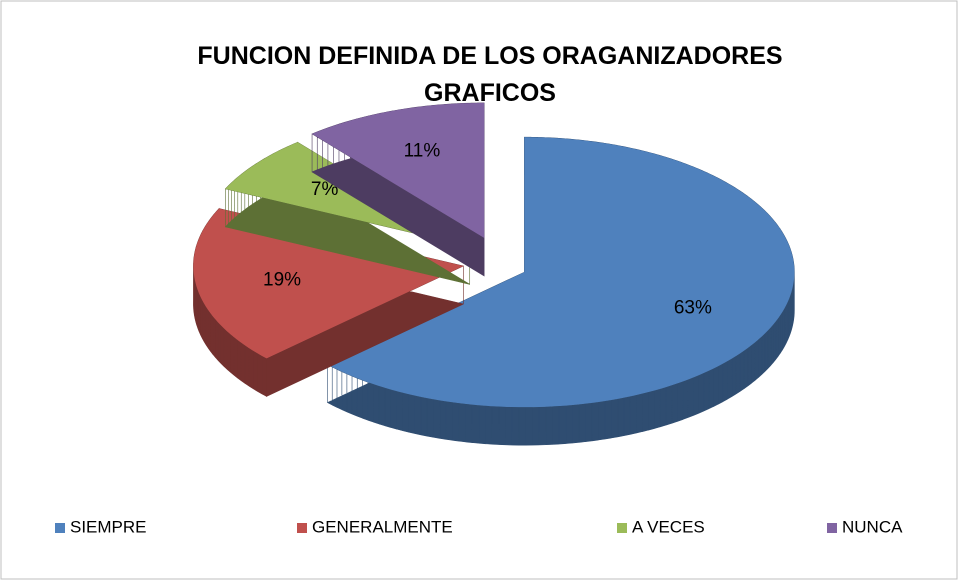 The height and width of the screenshot is (581, 959). I want to click on legend-label: A VECES, so click(668, 526).